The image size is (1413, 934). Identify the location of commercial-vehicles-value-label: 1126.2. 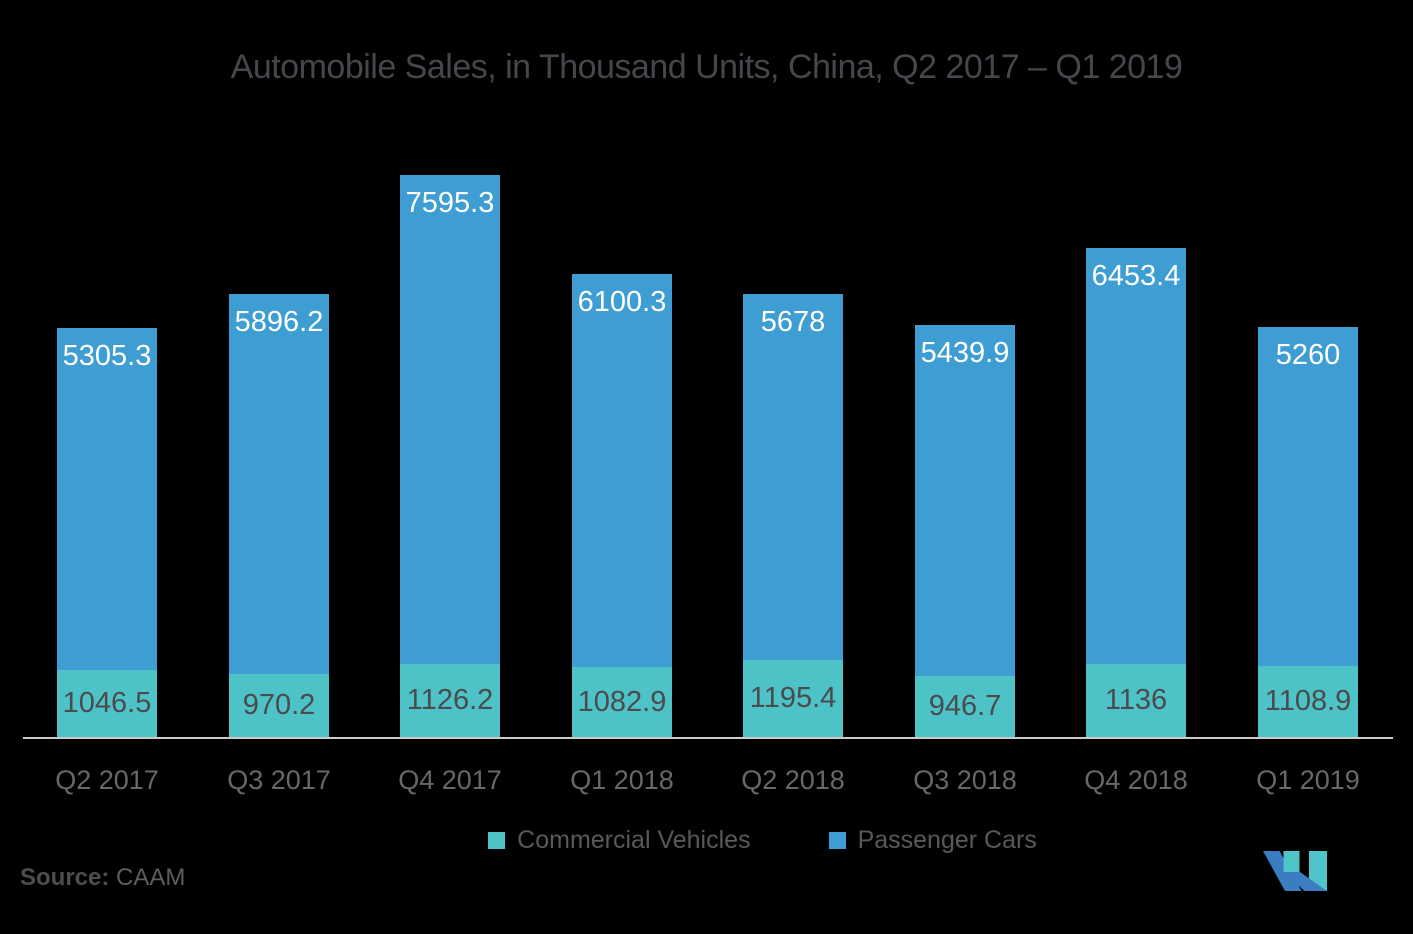
(450, 700).